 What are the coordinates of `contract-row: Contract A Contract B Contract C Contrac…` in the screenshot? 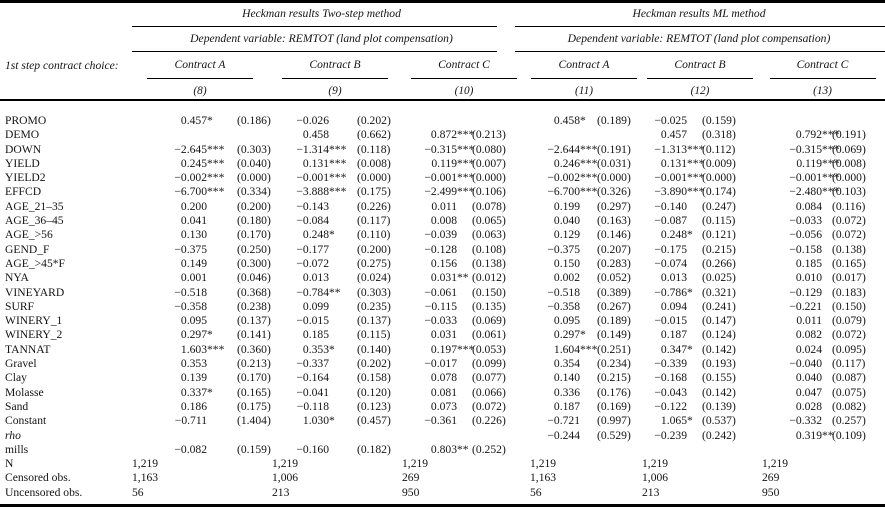 It's located at (442, 66).